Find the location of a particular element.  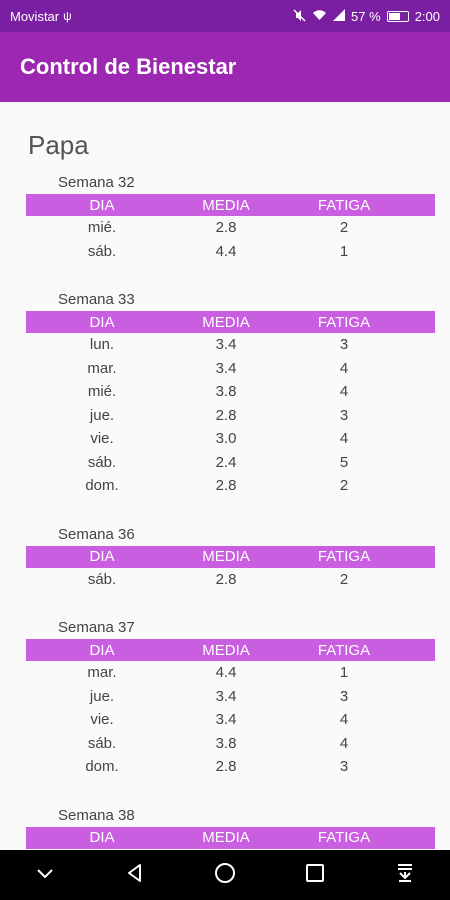

table-row: dom. 2.8 3 is located at coordinates (230, 767).